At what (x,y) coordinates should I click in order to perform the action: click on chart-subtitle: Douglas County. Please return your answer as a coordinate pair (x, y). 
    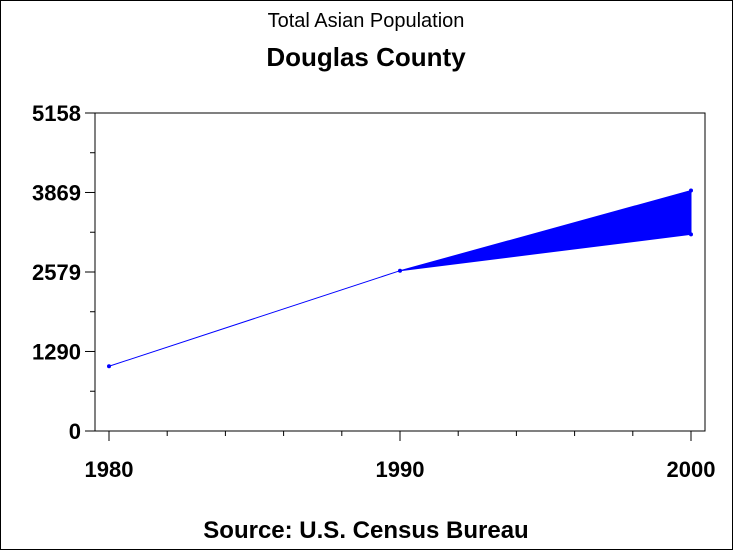
    Looking at the image, I should click on (366, 57).